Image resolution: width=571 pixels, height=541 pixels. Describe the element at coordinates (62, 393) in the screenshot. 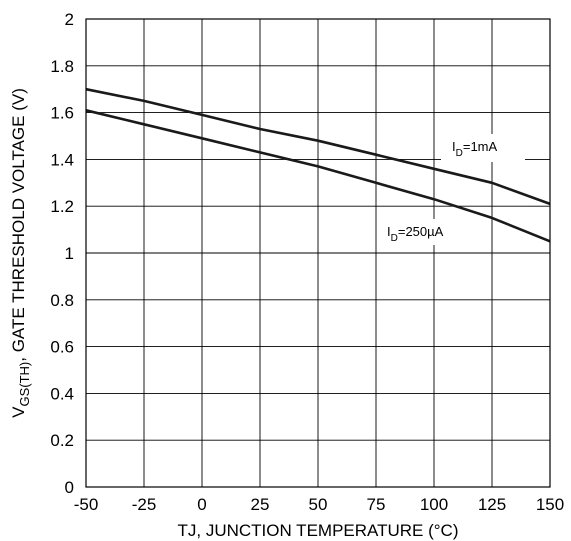

I see `y-tick-label: 0.4` at that location.